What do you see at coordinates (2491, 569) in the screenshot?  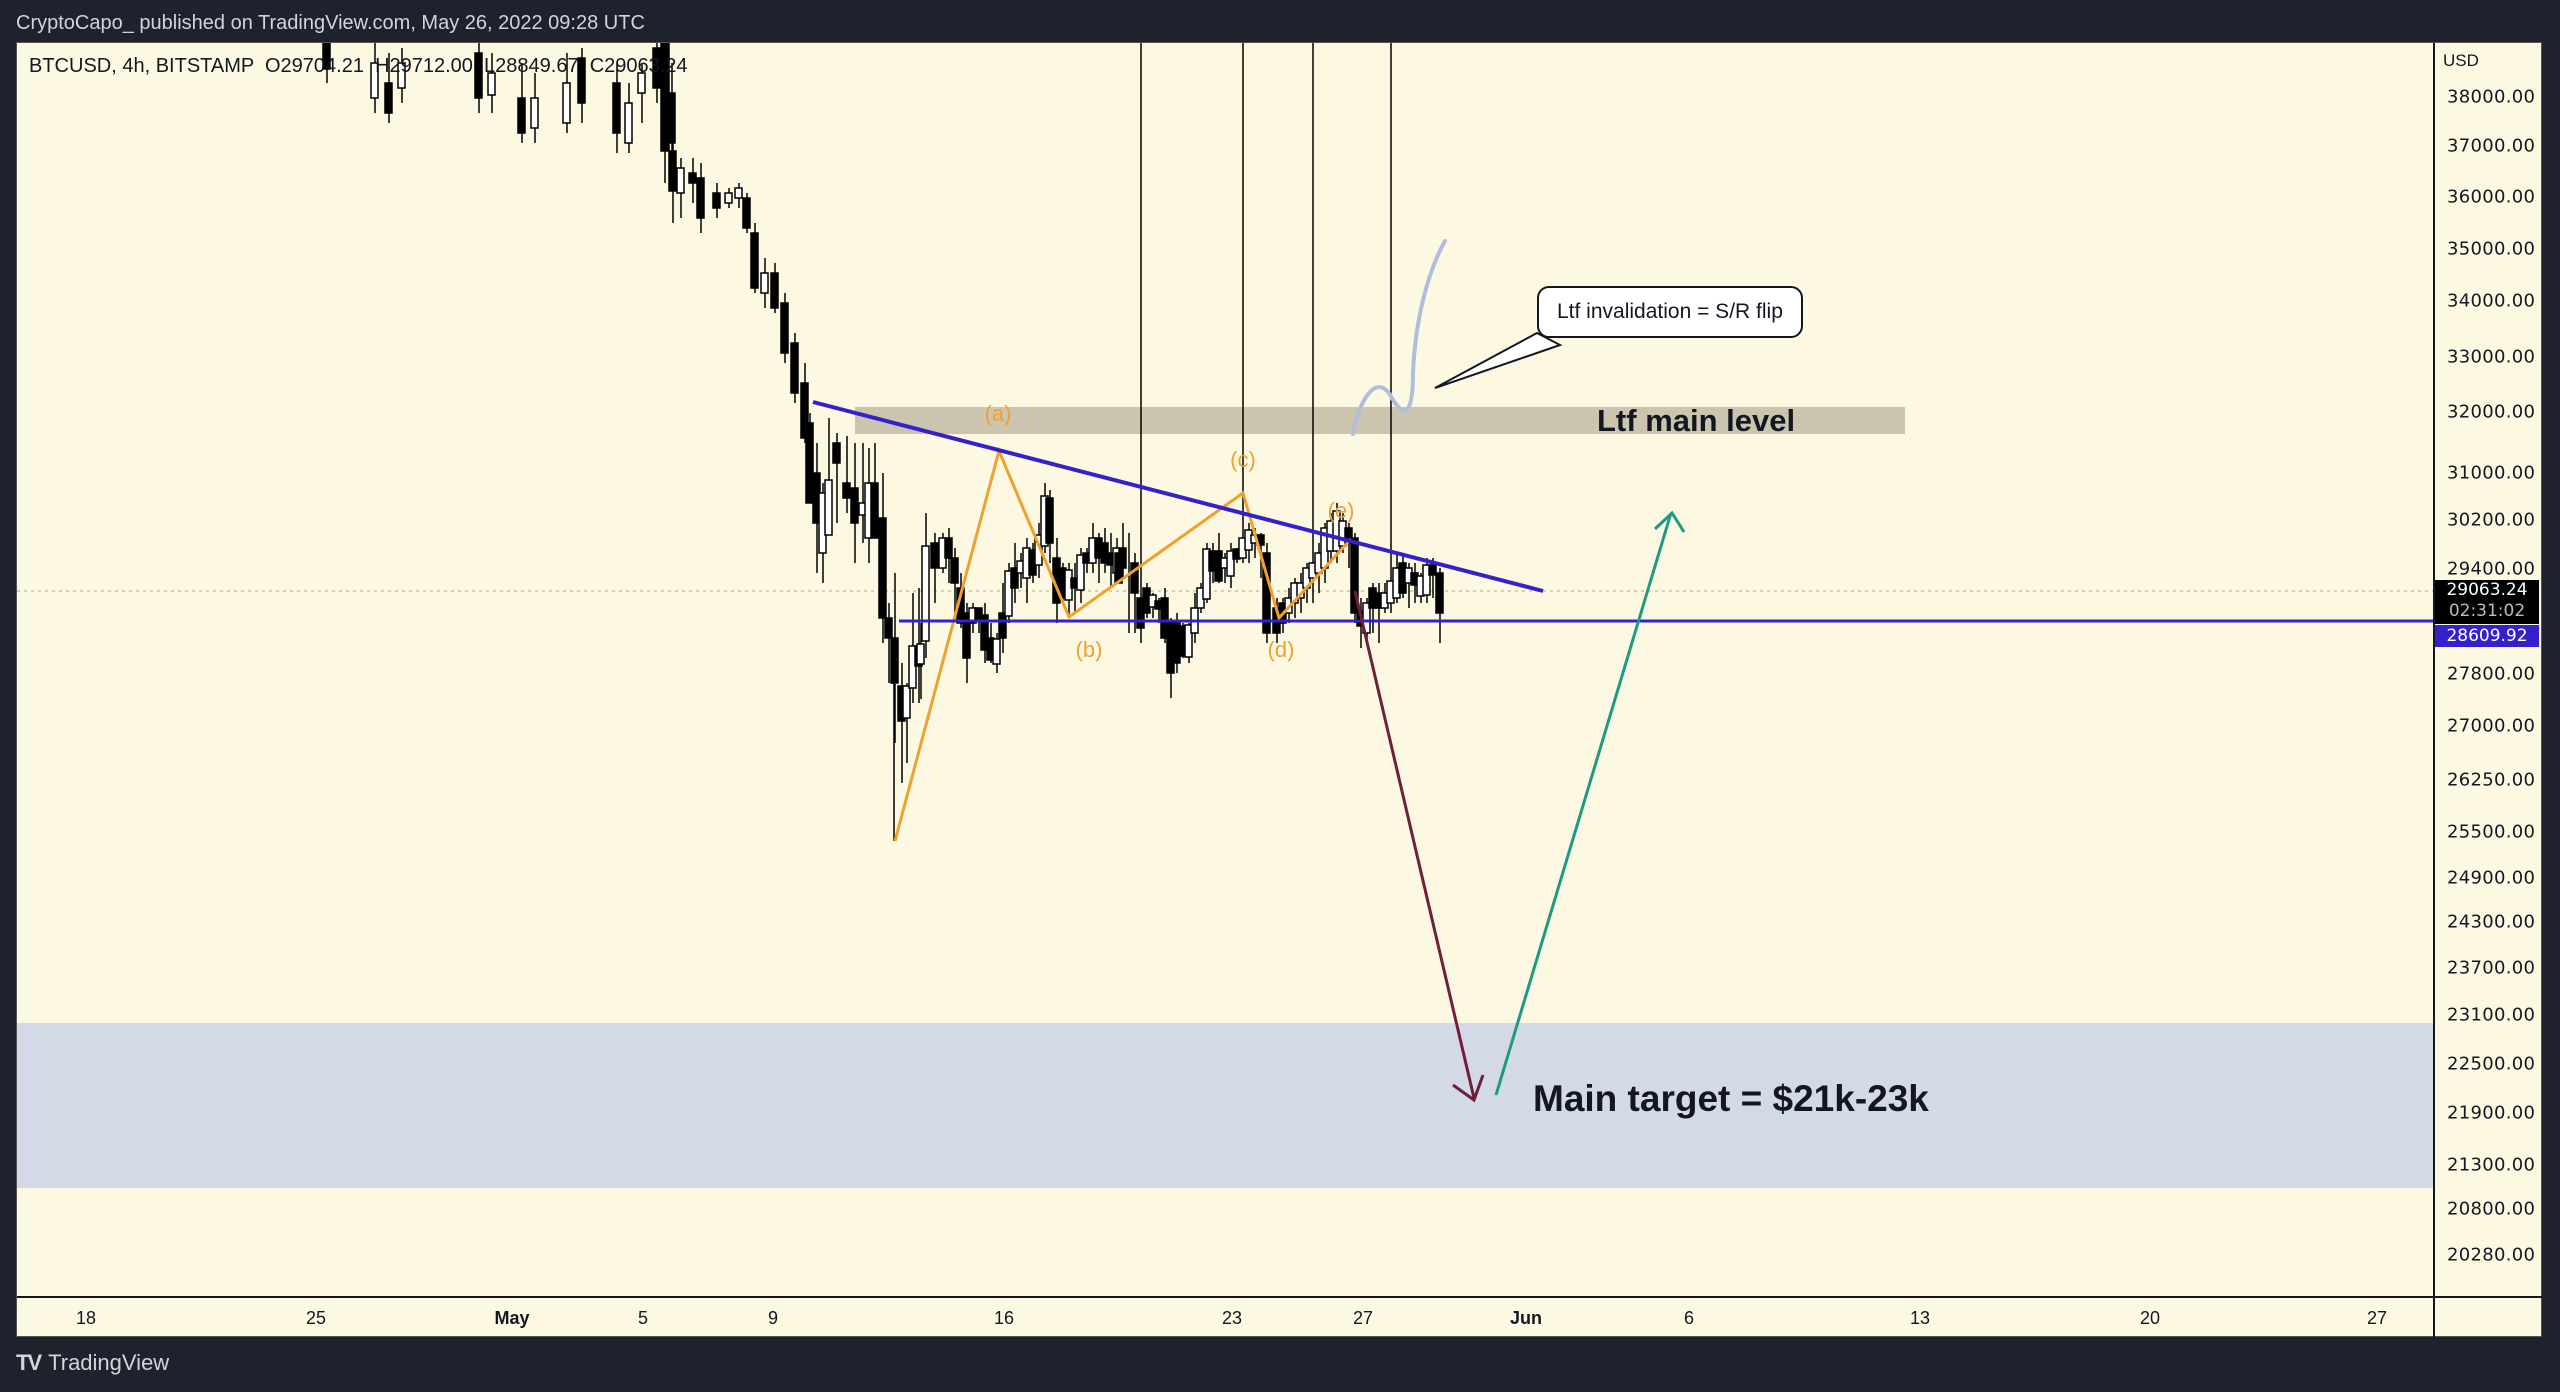 I see `price-tick: 29400.00` at bounding box center [2491, 569].